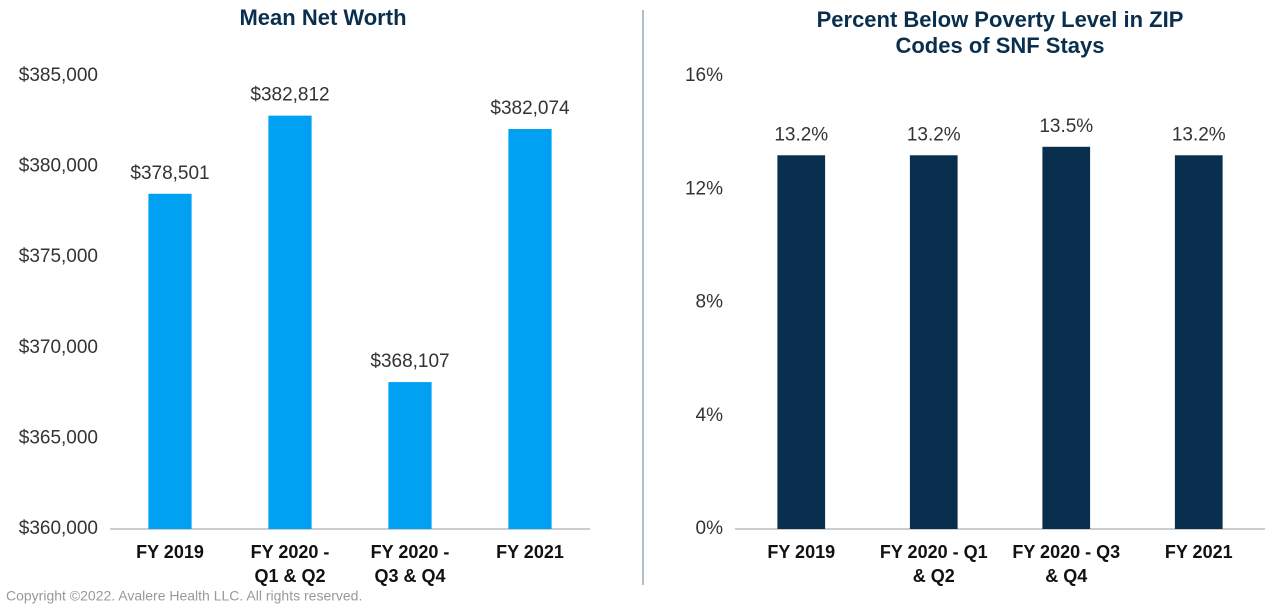  What do you see at coordinates (1066, 564) in the screenshot?
I see `x-tick-label: FY 2020 - Q3 & Q4` at bounding box center [1066, 564].